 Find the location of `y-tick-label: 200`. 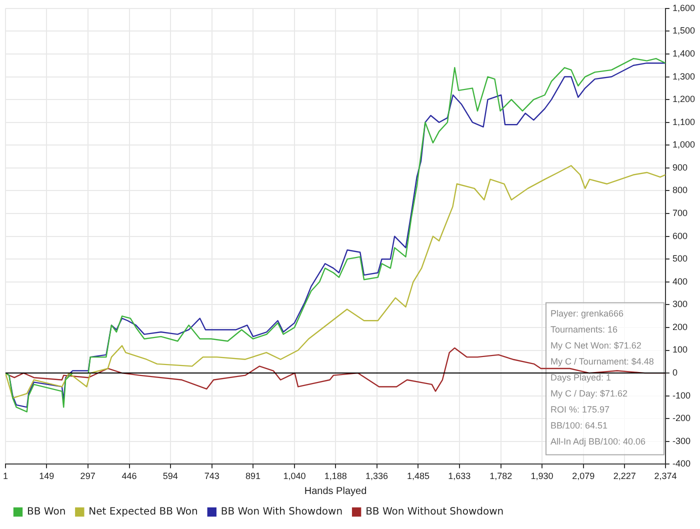

y-tick-label: 200 is located at coordinates (680, 327).